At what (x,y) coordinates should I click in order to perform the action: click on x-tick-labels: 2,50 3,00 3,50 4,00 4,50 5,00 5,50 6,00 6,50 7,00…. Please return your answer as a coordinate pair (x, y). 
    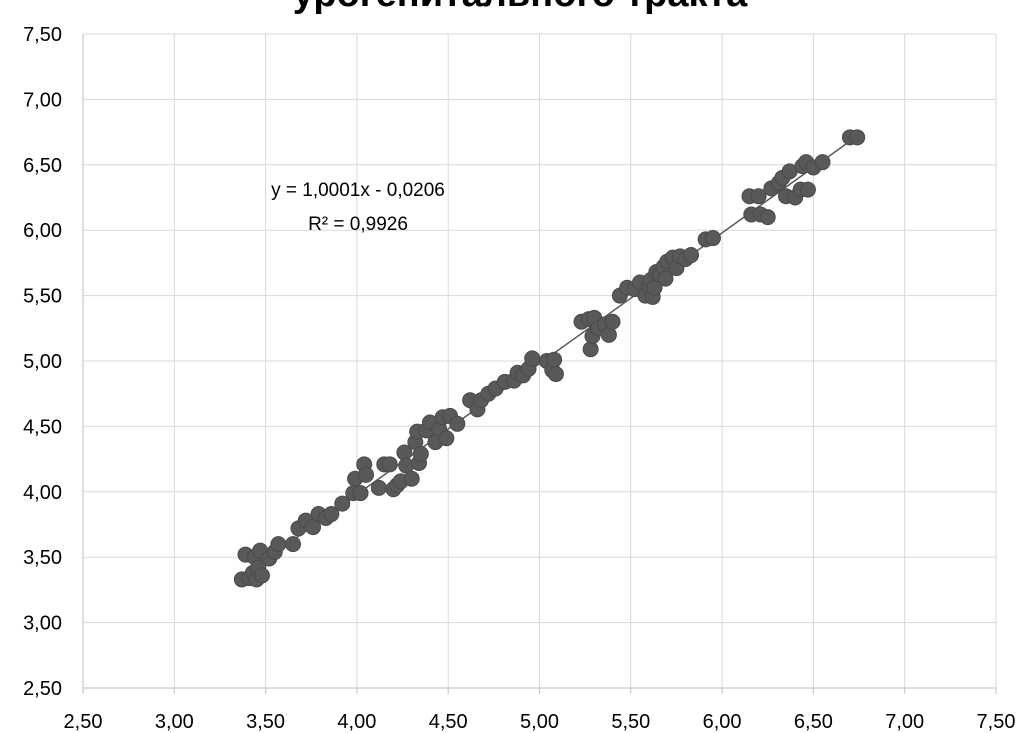
    Looking at the image, I should click on (540, 722).